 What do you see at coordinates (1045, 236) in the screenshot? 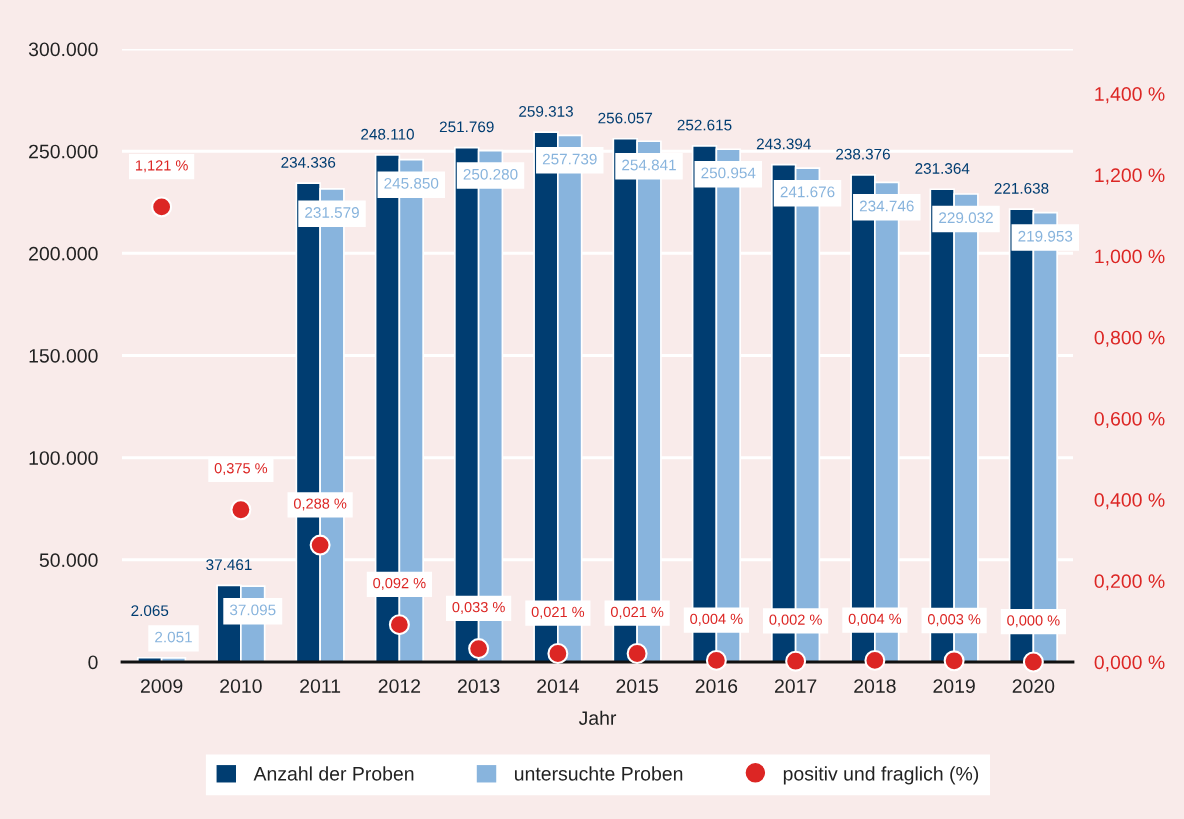
I see `data-label: 219.953` at bounding box center [1045, 236].